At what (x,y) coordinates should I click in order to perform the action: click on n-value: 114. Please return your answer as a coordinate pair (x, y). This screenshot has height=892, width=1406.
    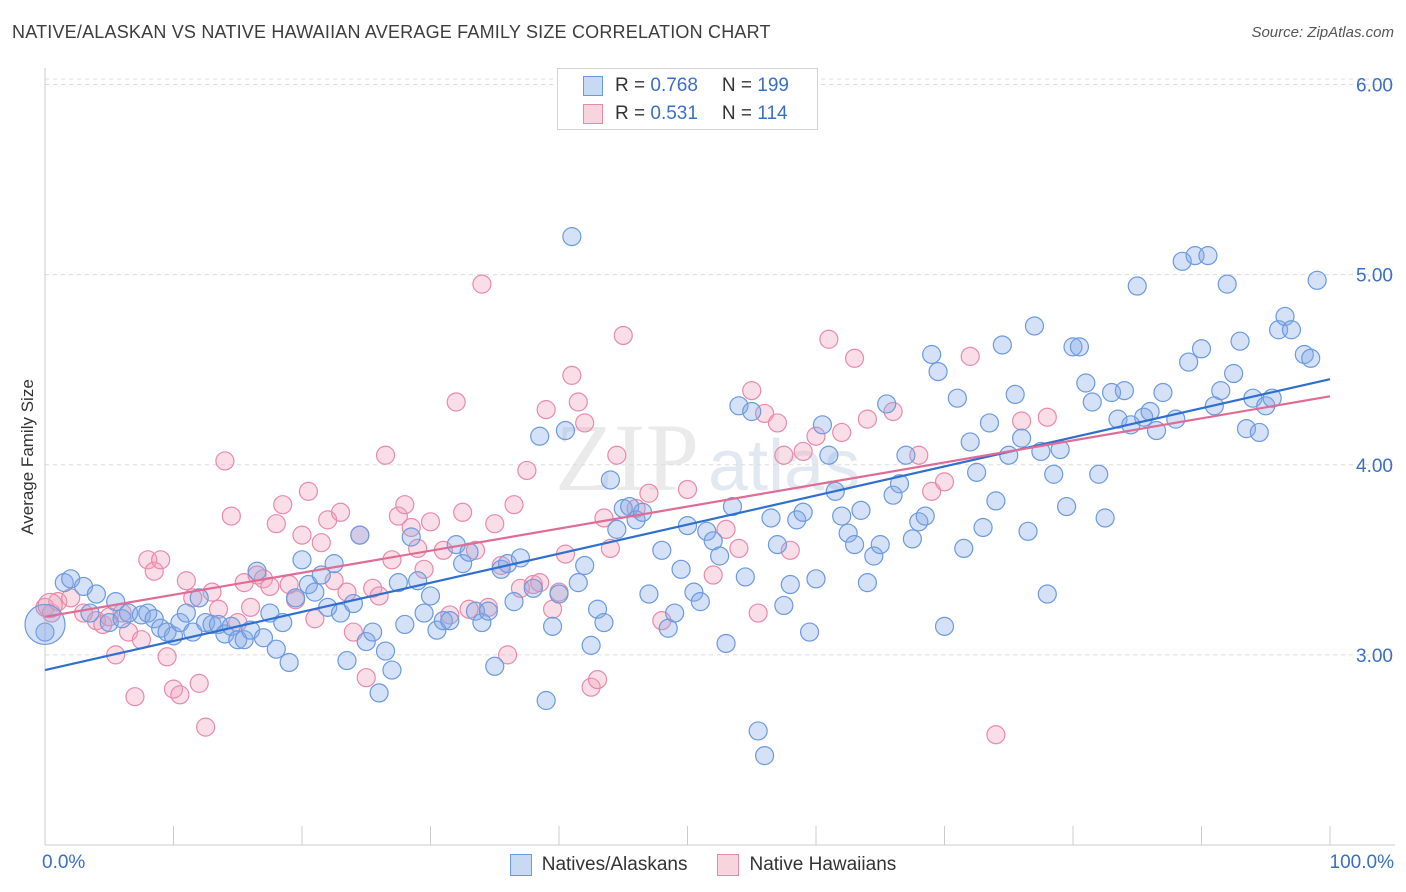
    Looking at the image, I should click on (772, 113).